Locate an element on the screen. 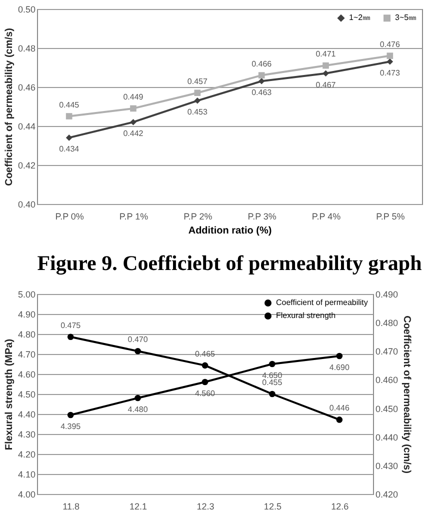 The height and width of the screenshot is (519, 447). y2-tick-label: 0.480 is located at coordinates (387, 323).